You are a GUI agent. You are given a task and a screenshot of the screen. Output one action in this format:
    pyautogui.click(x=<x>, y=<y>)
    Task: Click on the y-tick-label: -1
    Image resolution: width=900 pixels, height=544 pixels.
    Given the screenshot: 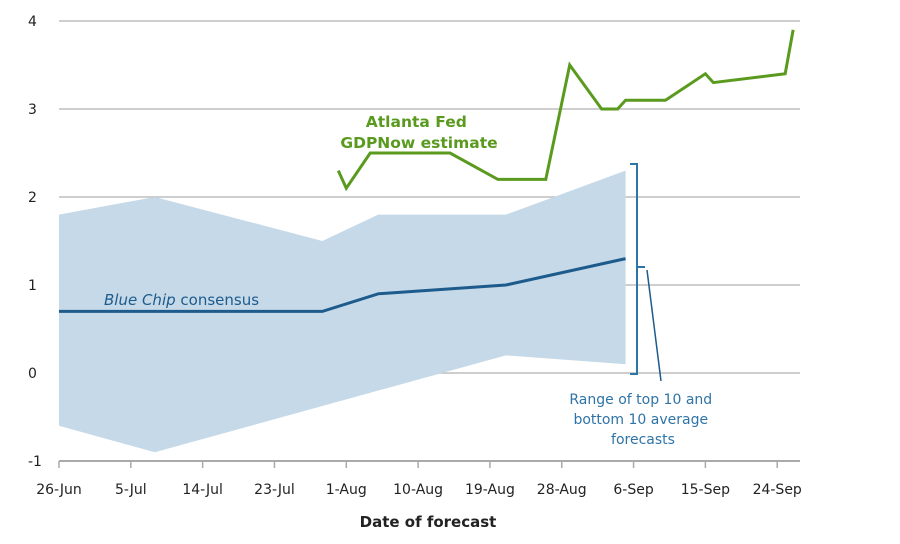 What is the action you would take?
    pyautogui.click(x=35, y=462)
    